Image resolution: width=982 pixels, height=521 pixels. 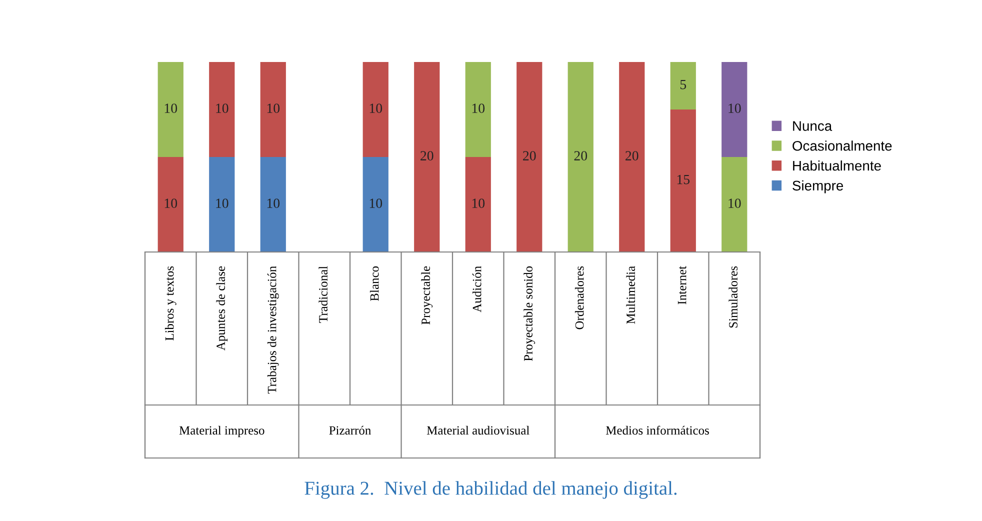 What do you see at coordinates (170, 303) in the screenshot?
I see `x-tick-label: Libros y textos` at bounding box center [170, 303].